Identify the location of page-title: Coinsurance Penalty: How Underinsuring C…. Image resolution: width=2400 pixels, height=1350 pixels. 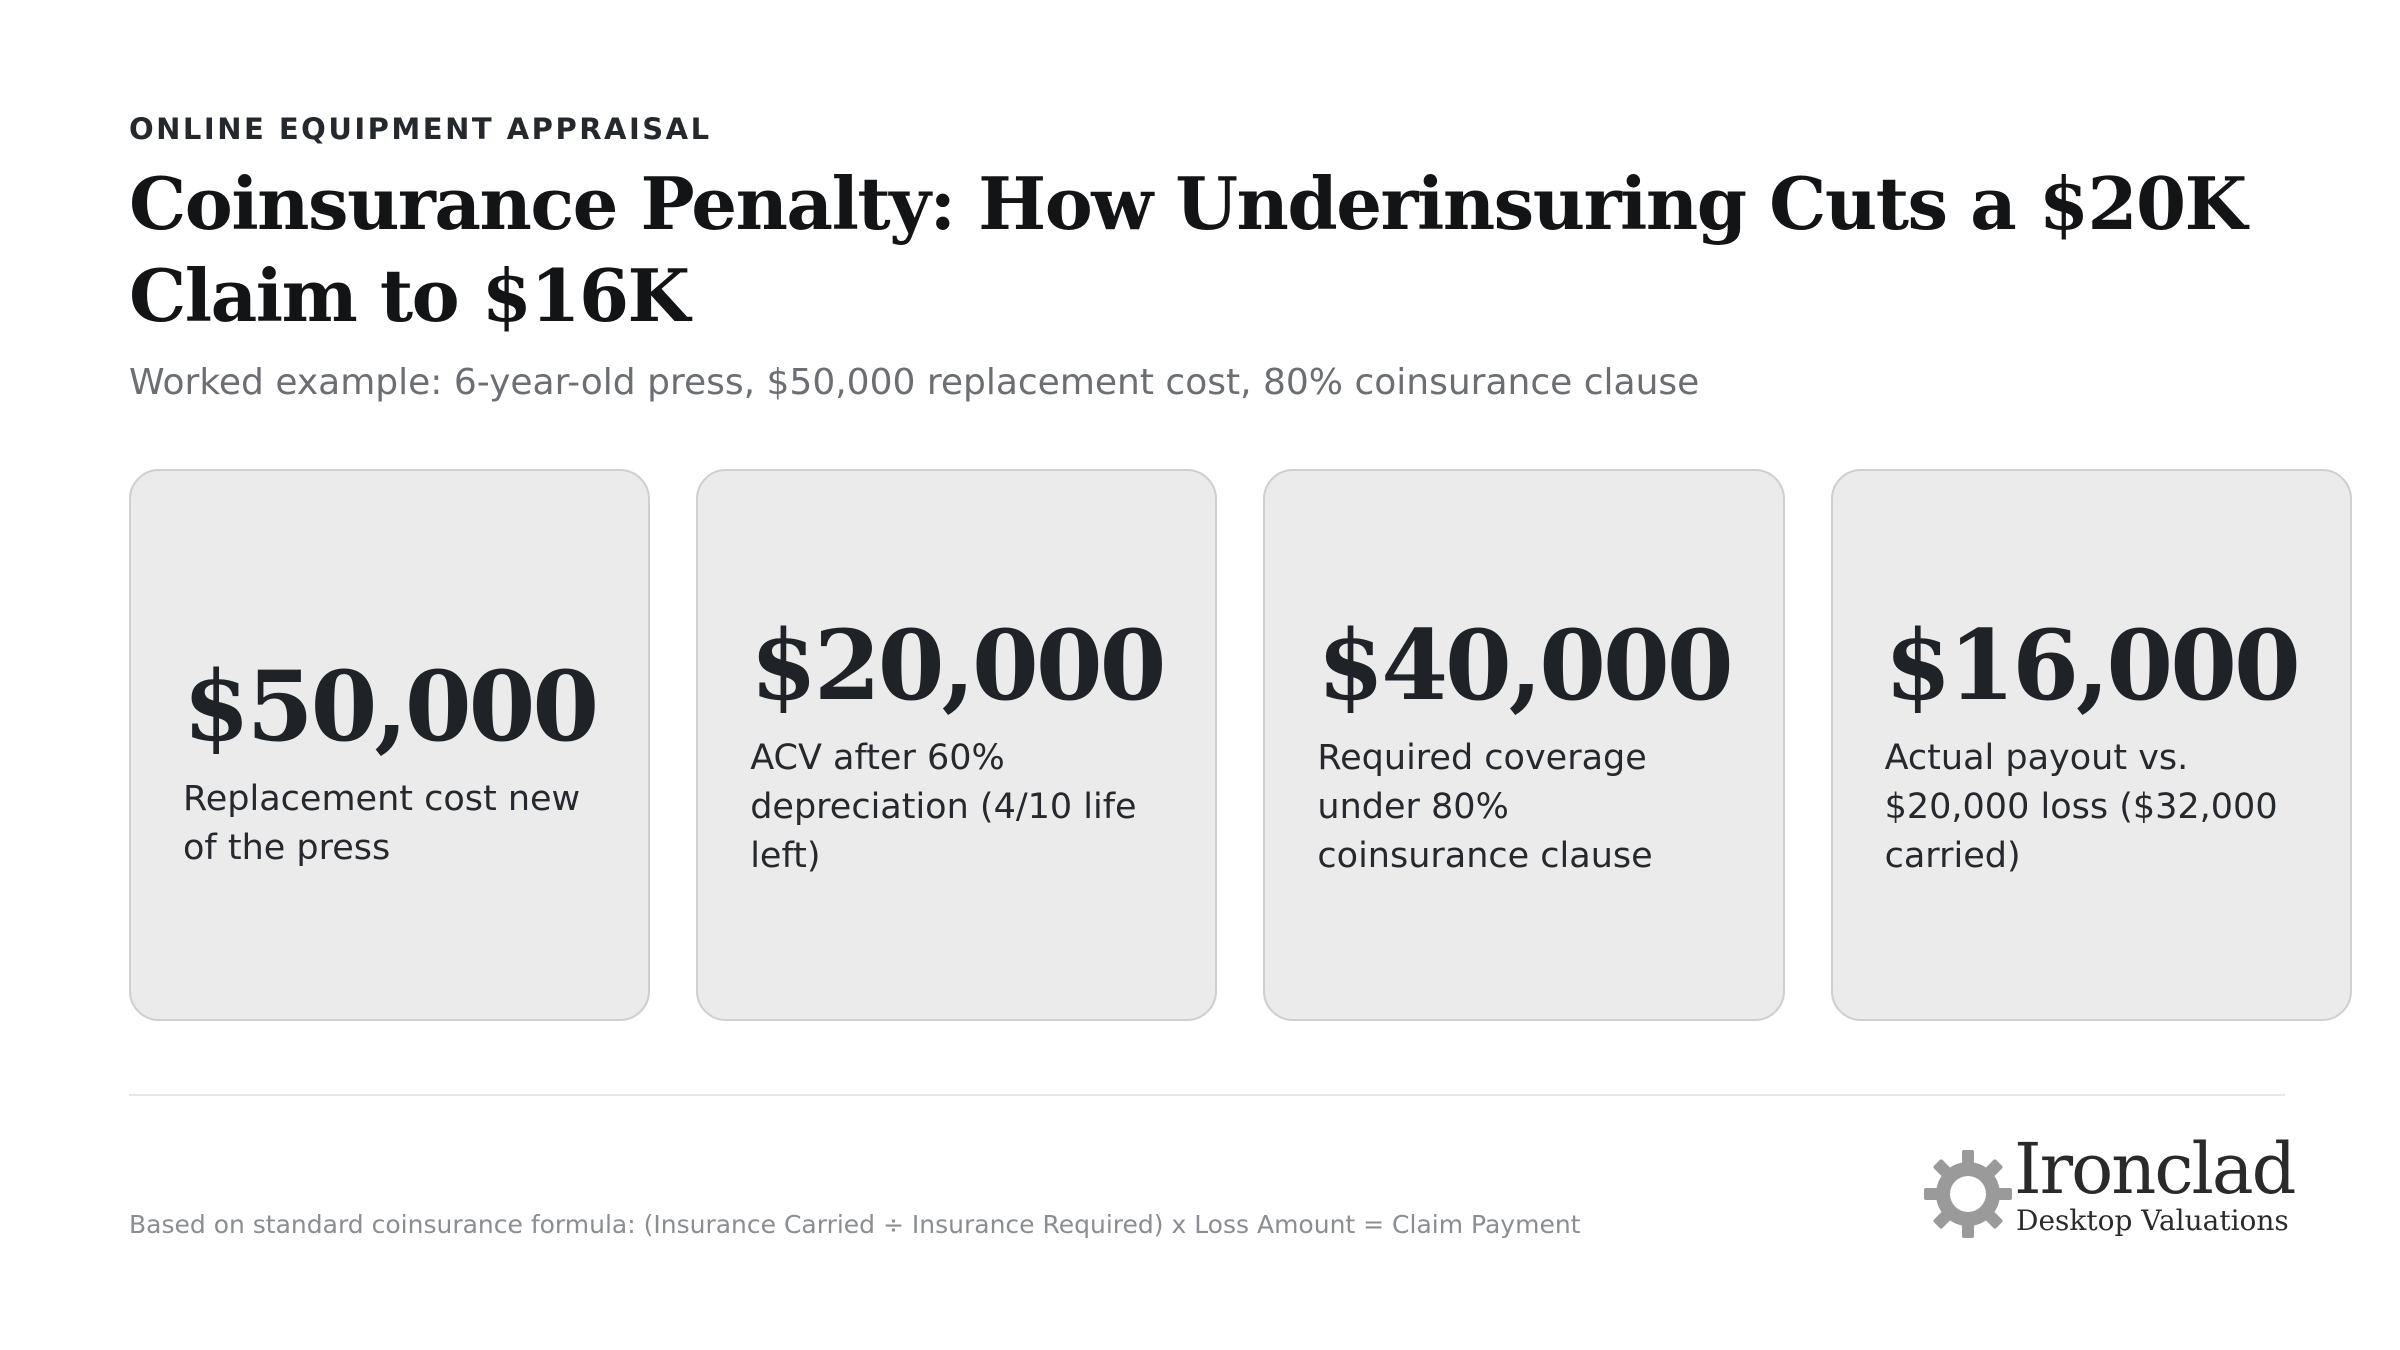
(1188, 249).